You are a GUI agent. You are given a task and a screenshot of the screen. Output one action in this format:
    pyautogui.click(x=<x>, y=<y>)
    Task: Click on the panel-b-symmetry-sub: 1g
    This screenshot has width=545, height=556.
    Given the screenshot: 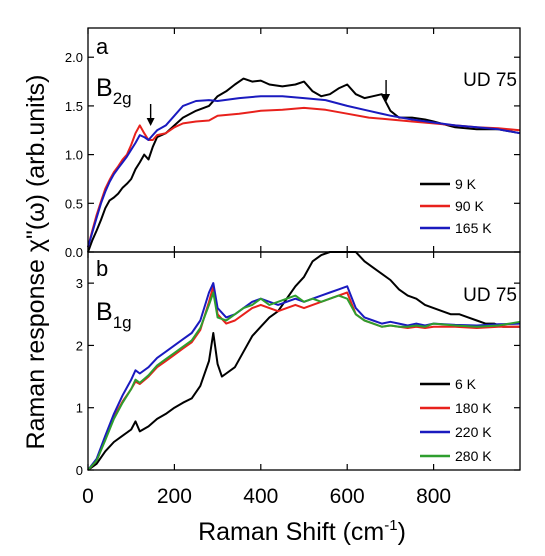 What is the action you would take?
    pyautogui.click(x=122, y=322)
    